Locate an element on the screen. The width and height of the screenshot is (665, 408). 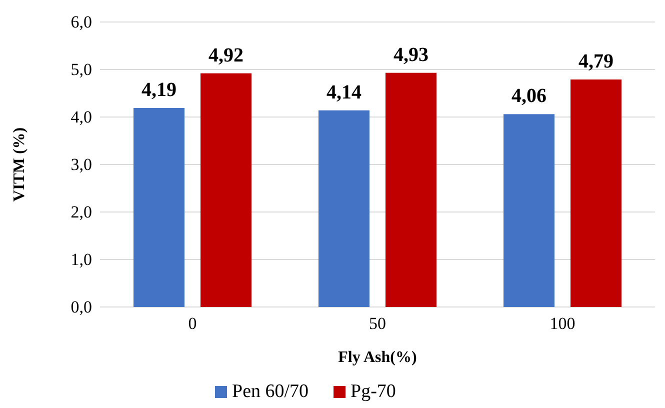
data-label: 4,79 is located at coordinates (596, 61).